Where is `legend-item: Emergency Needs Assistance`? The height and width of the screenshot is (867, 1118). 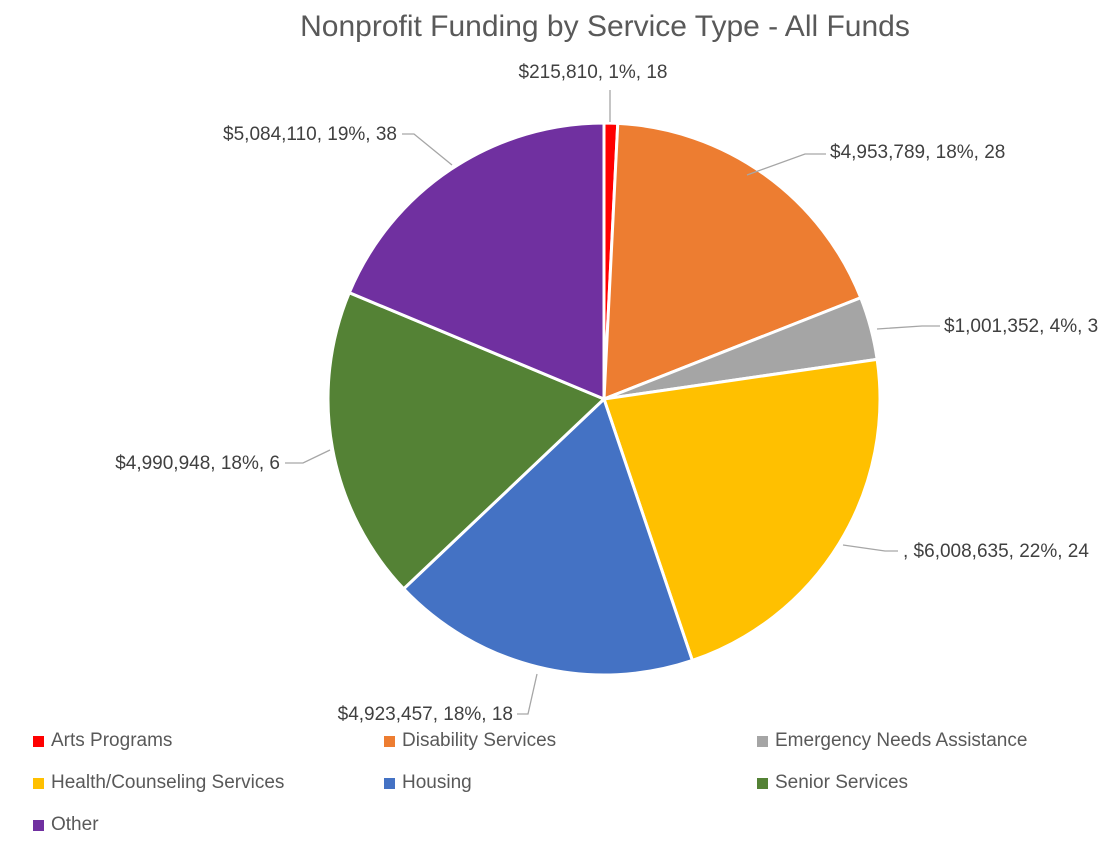
legend-item: Emergency Needs Assistance is located at coordinates (892, 741).